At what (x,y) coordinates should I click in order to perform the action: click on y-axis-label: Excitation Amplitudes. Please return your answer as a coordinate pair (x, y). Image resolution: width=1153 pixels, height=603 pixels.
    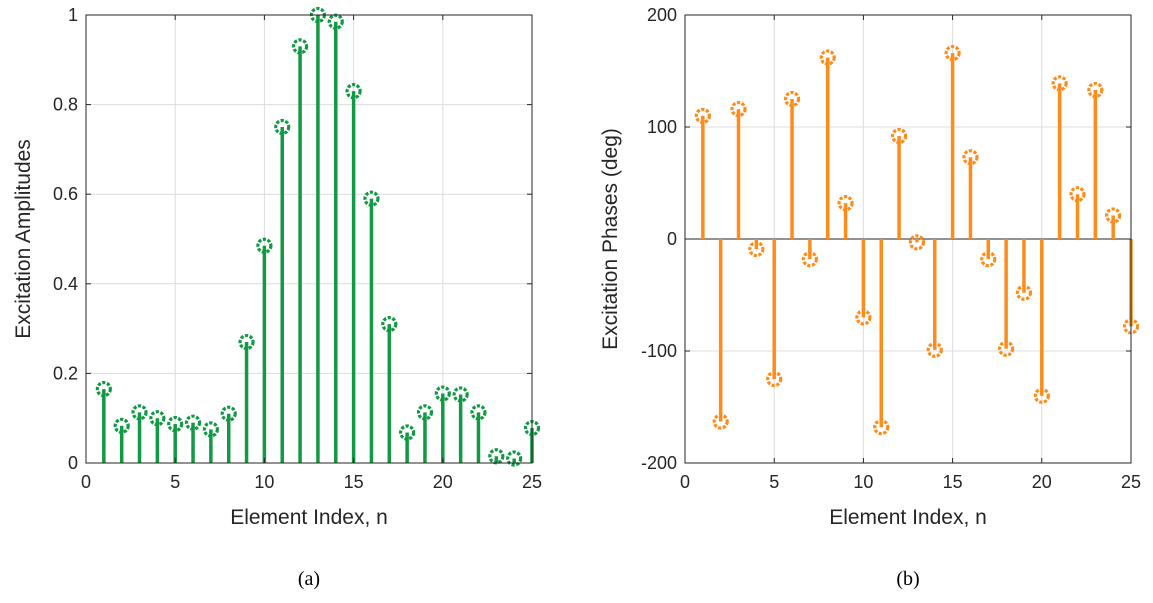
    Looking at the image, I should click on (23, 239).